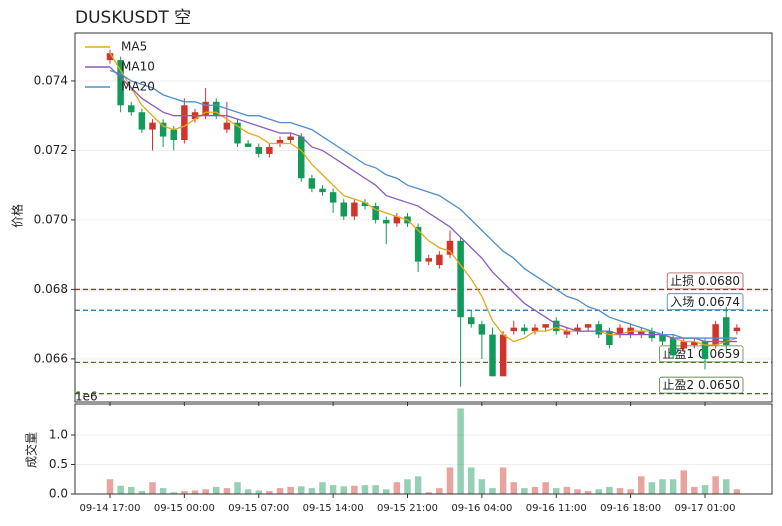  Describe the element at coordinates (133, 18) in the screenshot. I see `chart-title: DUSKUSDT 空` at that location.